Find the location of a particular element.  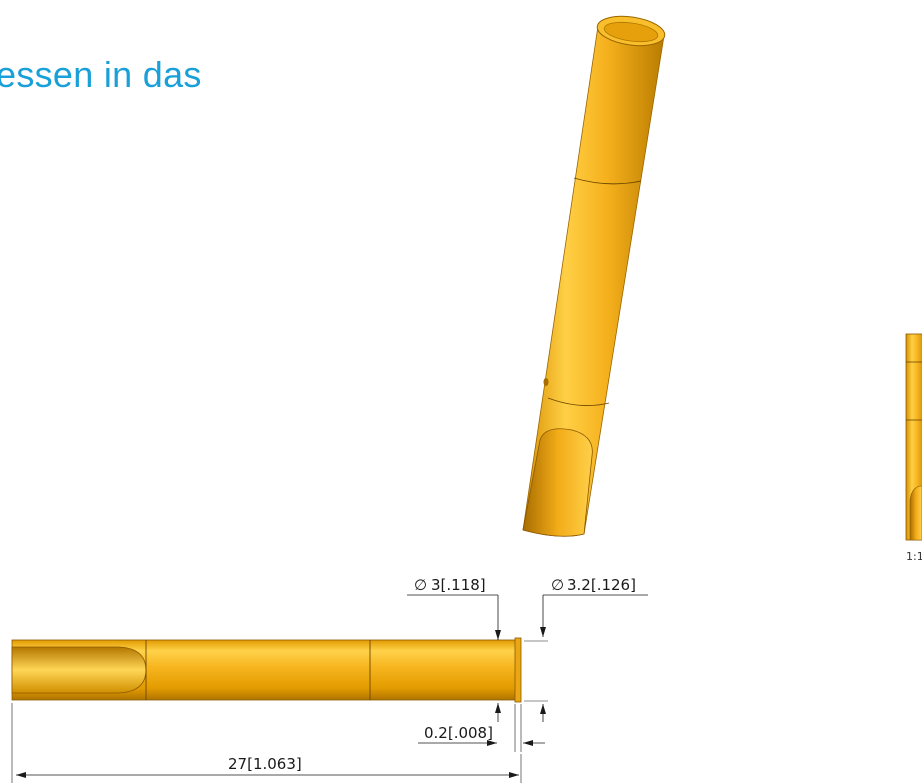

overall-length-label: 27[1.063] is located at coordinates (265, 764).